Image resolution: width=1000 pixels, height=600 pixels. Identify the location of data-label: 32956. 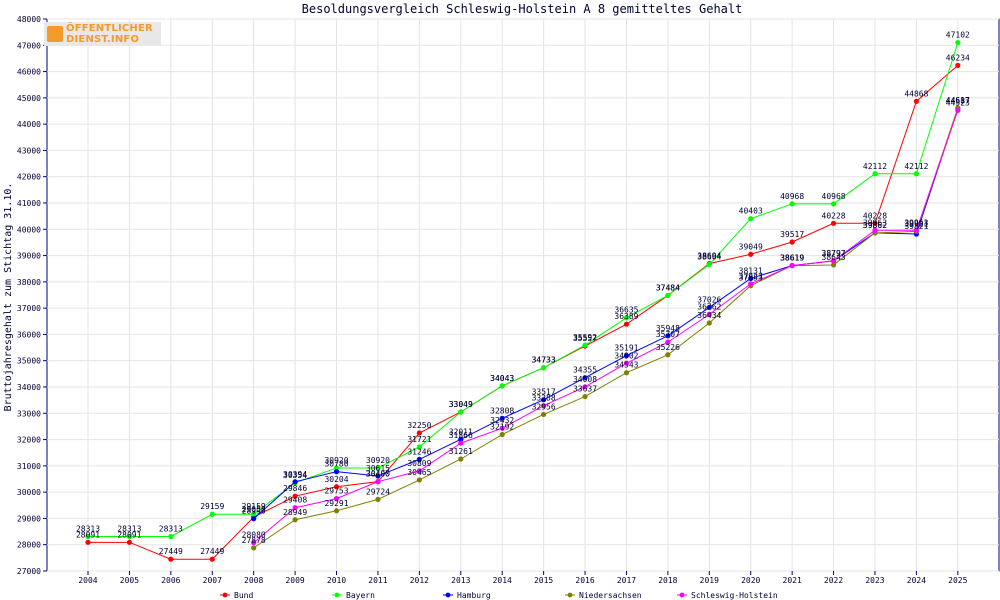
(544, 406).